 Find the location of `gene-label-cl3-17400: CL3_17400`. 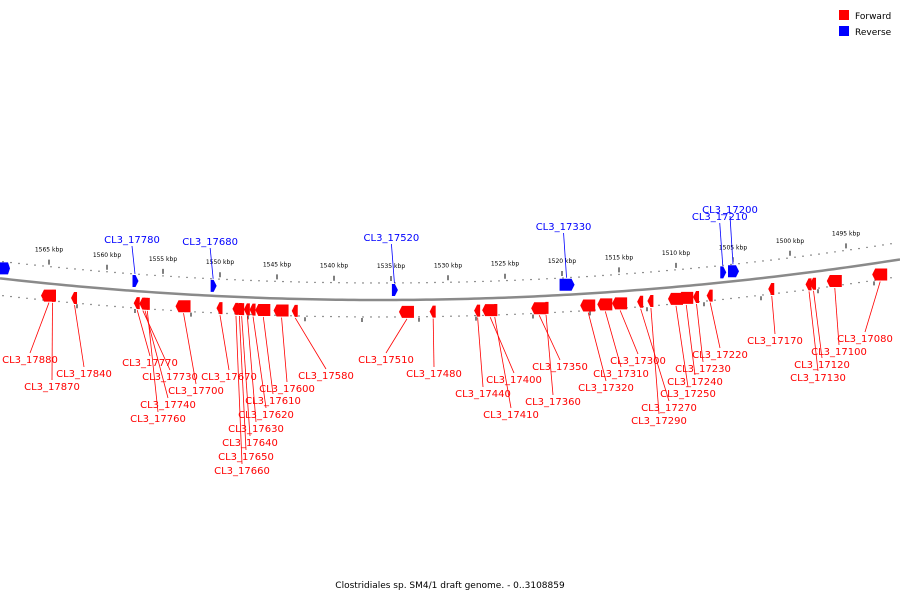

gene-label-cl3-17400: CL3_17400 is located at coordinates (514, 380).